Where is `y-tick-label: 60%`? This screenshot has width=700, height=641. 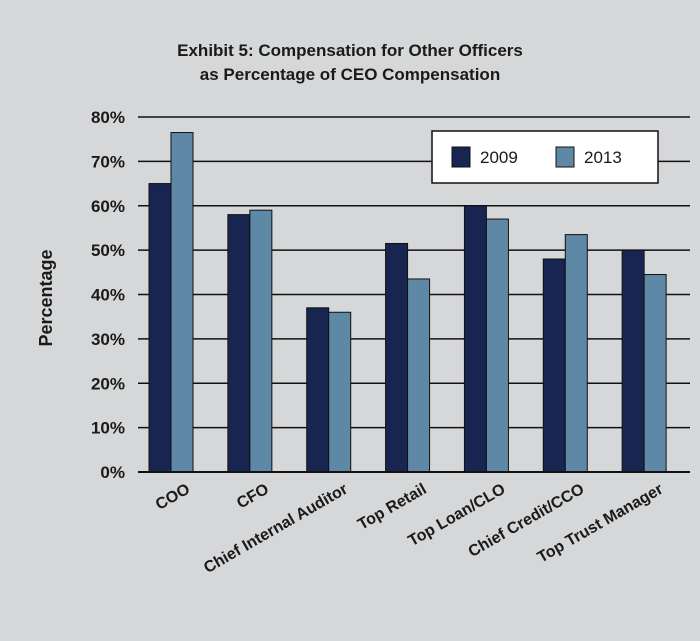 y-tick-label: 60% is located at coordinates (108, 206).